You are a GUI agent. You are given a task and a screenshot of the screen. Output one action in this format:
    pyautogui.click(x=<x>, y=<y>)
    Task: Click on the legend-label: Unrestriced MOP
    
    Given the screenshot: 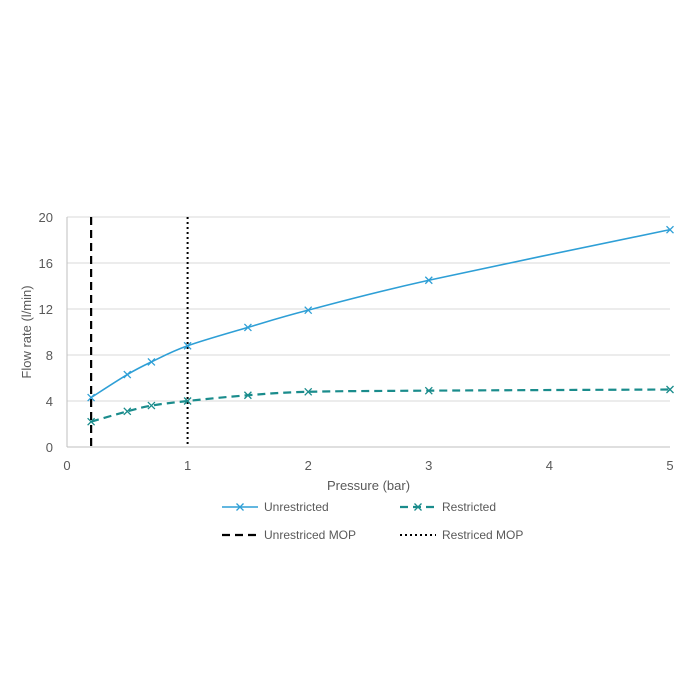 What is the action you would take?
    pyautogui.click(x=310, y=535)
    